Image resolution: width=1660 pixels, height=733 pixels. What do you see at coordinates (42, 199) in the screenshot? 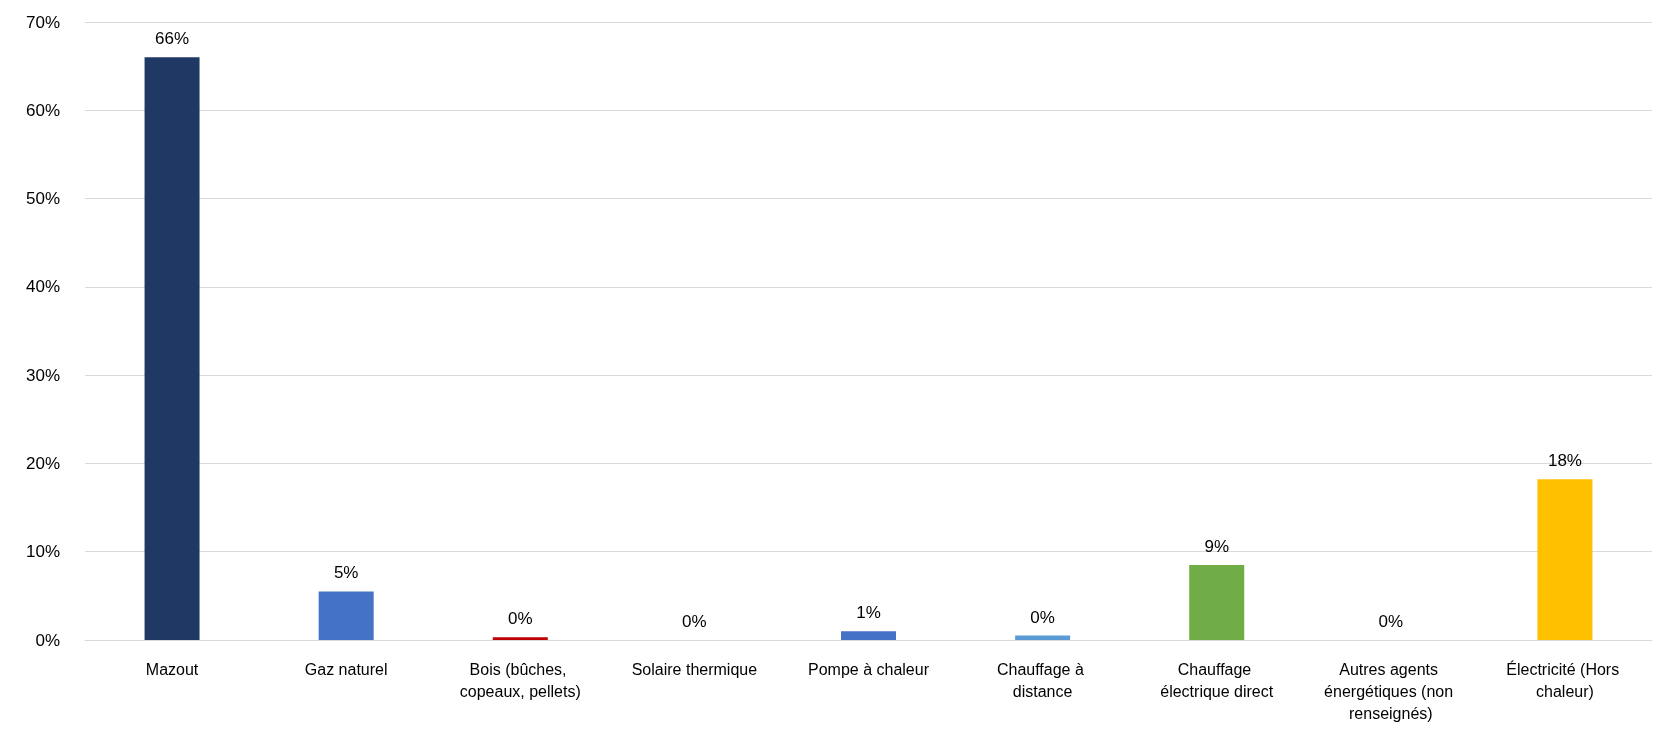
I see `y-tick-label: 50%` at bounding box center [42, 199].